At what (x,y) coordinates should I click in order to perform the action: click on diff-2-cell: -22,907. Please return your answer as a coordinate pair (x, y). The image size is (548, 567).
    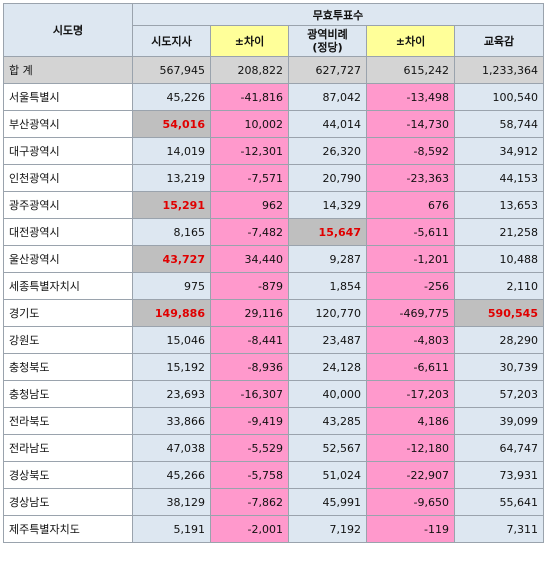
    Looking at the image, I should click on (410, 475).